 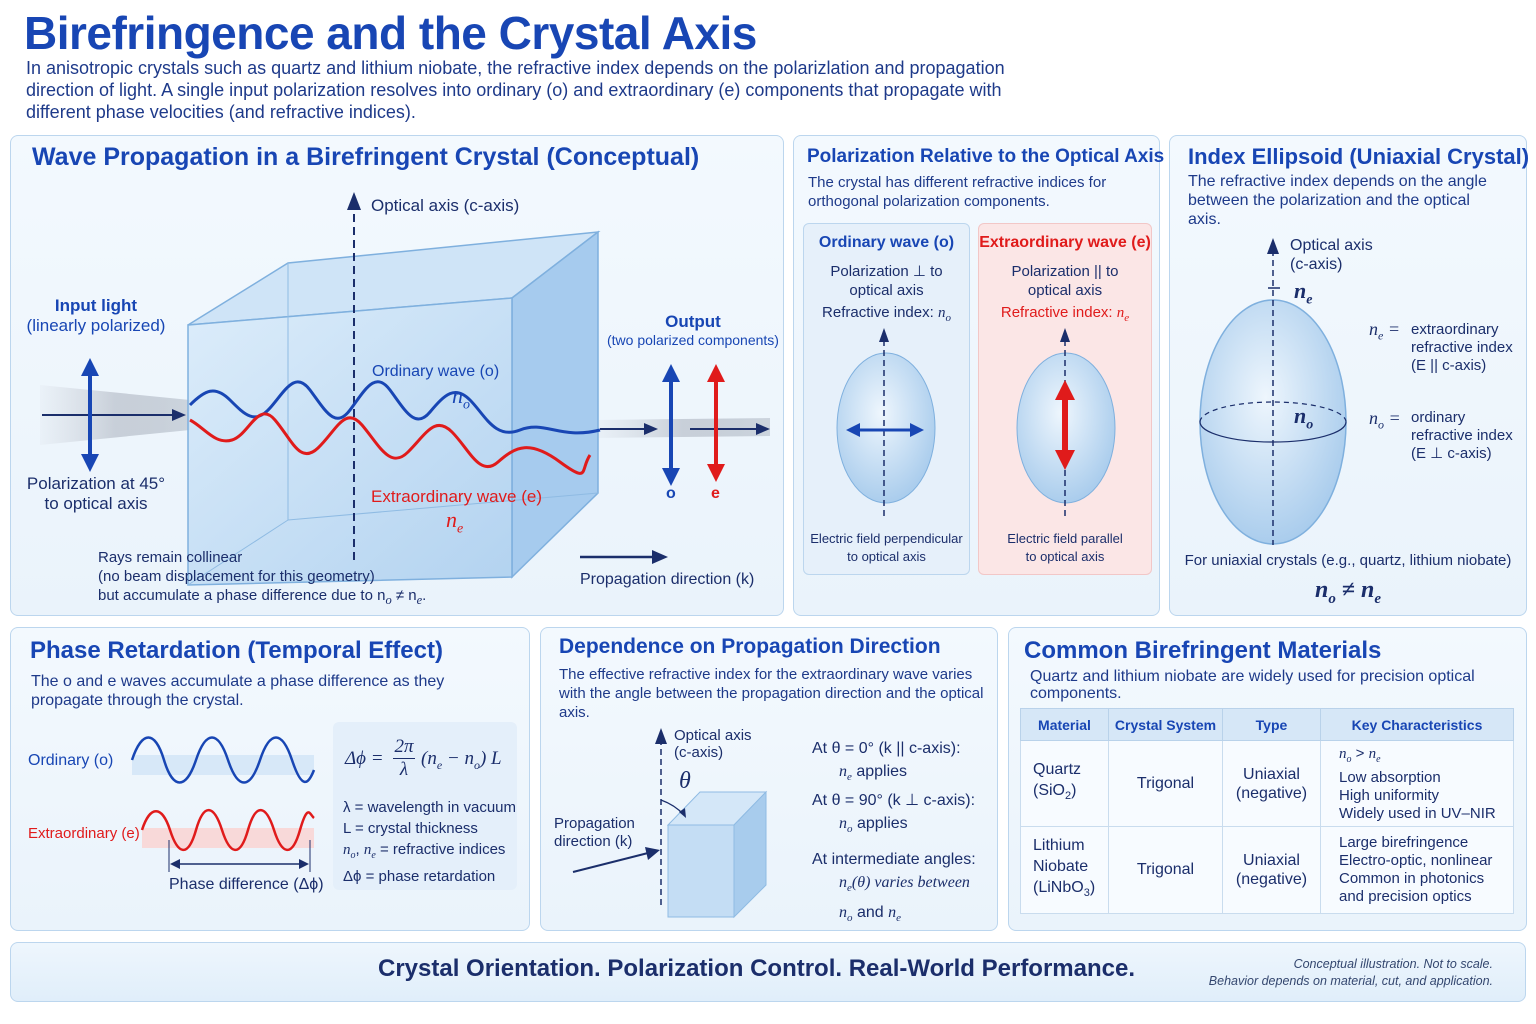 I want to click on materials-panel-title: Common Birefringent Materials, so click(x=1203, y=650).